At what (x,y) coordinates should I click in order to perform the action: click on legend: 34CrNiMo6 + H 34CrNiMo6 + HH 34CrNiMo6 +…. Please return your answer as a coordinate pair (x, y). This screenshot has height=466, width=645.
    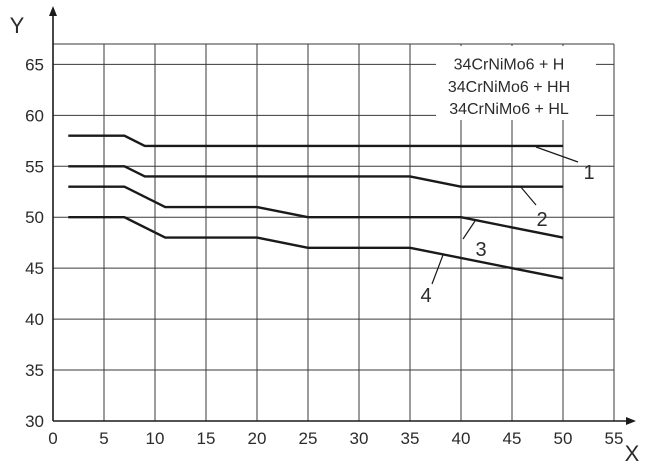
    Looking at the image, I should click on (516, 83).